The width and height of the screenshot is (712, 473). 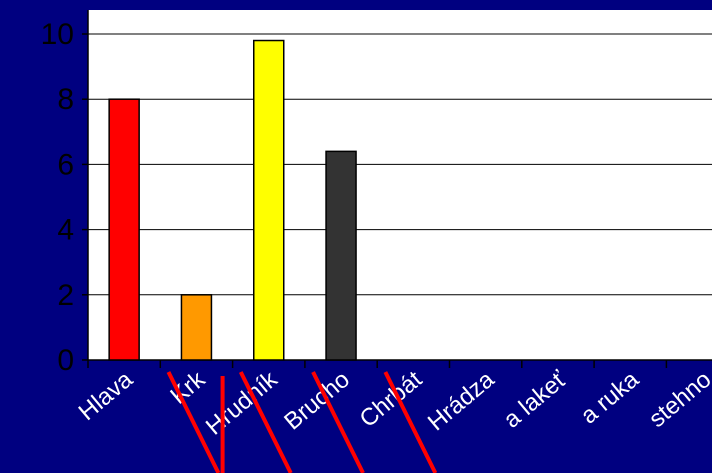 What do you see at coordinates (65, 295) in the screenshot?
I see `y-tick-label-2: 2` at bounding box center [65, 295].